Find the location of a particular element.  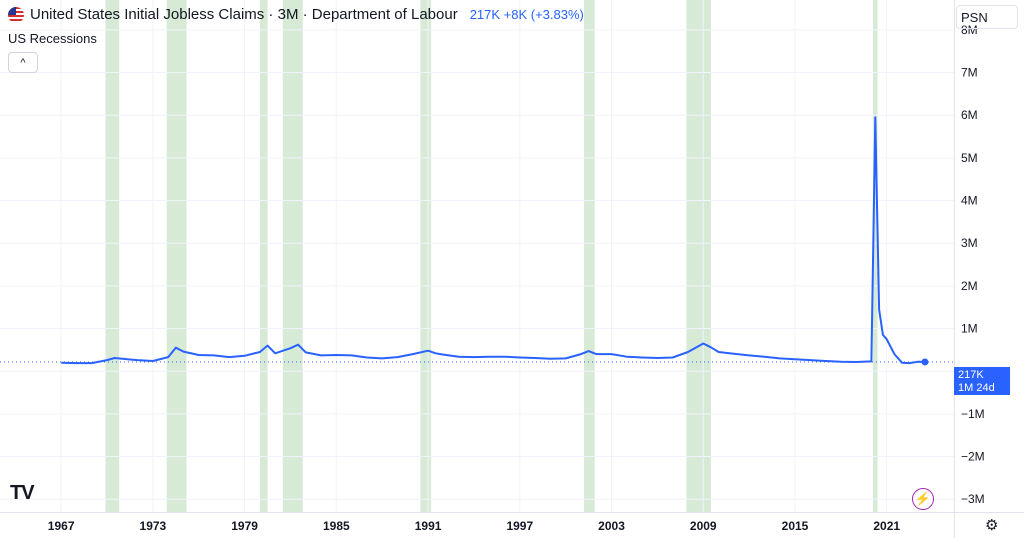

bar-countdown: 1M 24d is located at coordinates (976, 388).